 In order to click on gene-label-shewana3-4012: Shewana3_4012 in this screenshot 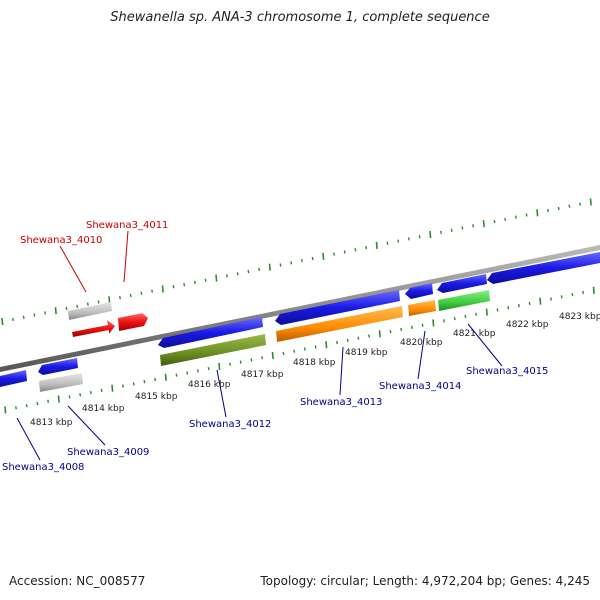, I will do `click(230, 424)`.